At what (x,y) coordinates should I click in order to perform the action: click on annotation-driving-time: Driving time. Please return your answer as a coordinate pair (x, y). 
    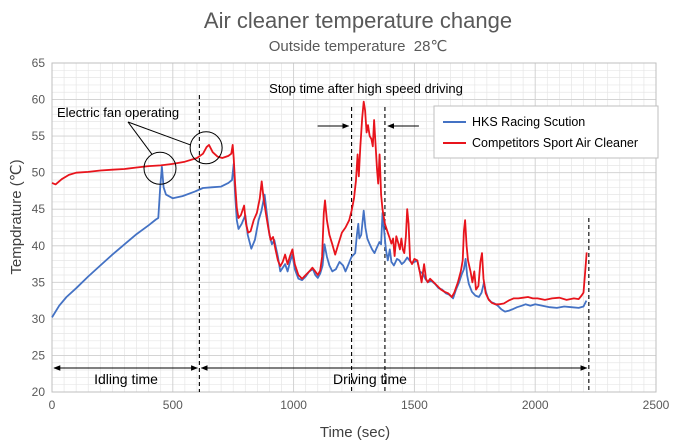
    Looking at the image, I should click on (370, 379).